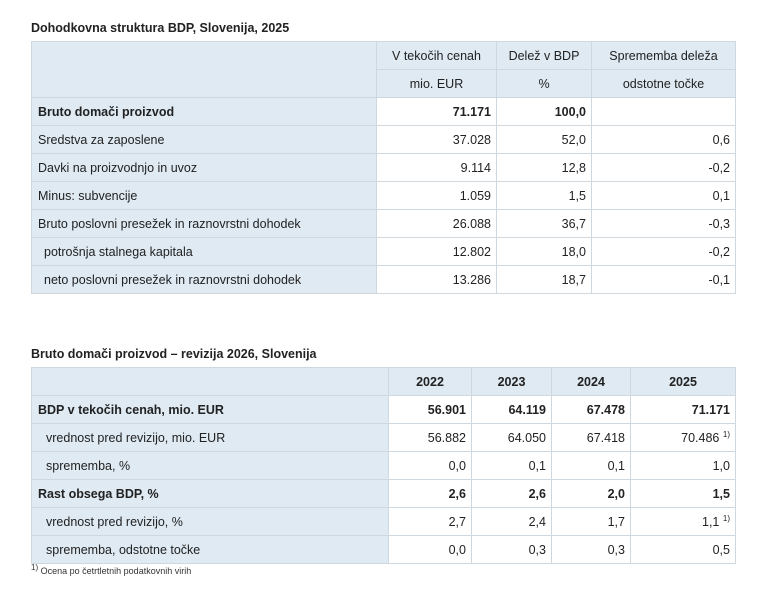 The height and width of the screenshot is (595, 768). Describe the element at coordinates (430, 521) in the screenshot. I see `cell-value: 2,7` at that location.